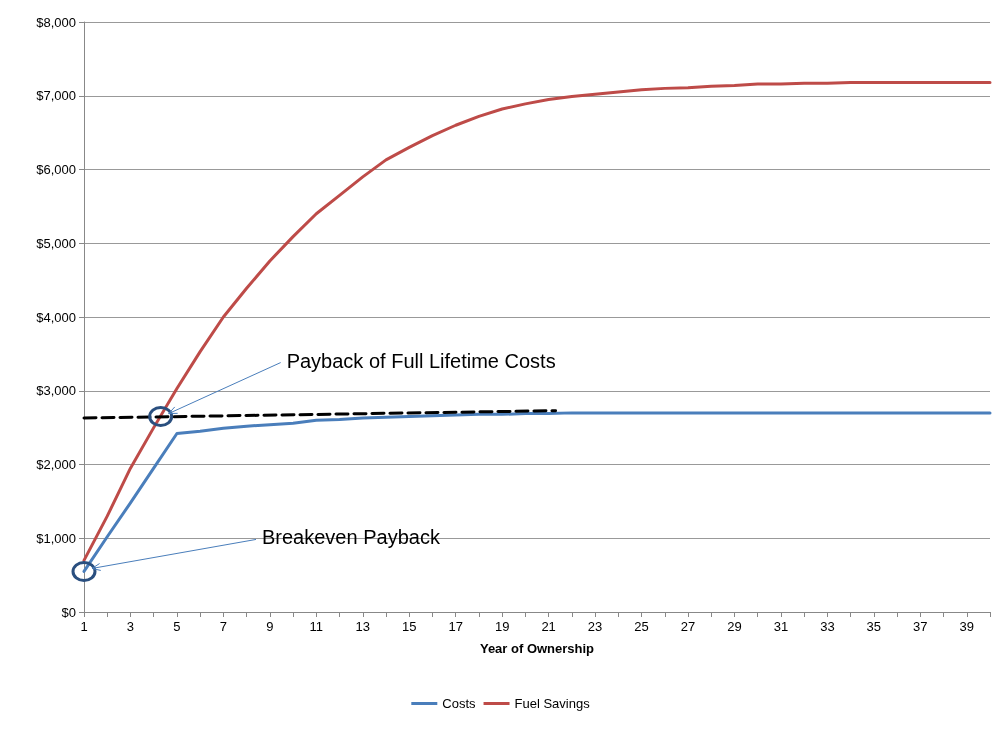 The width and height of the screenshot is (1001, 729). Describe the element at coordinates (548, 626) in the screenshot. I see `x-tick-label: 21` at that location.